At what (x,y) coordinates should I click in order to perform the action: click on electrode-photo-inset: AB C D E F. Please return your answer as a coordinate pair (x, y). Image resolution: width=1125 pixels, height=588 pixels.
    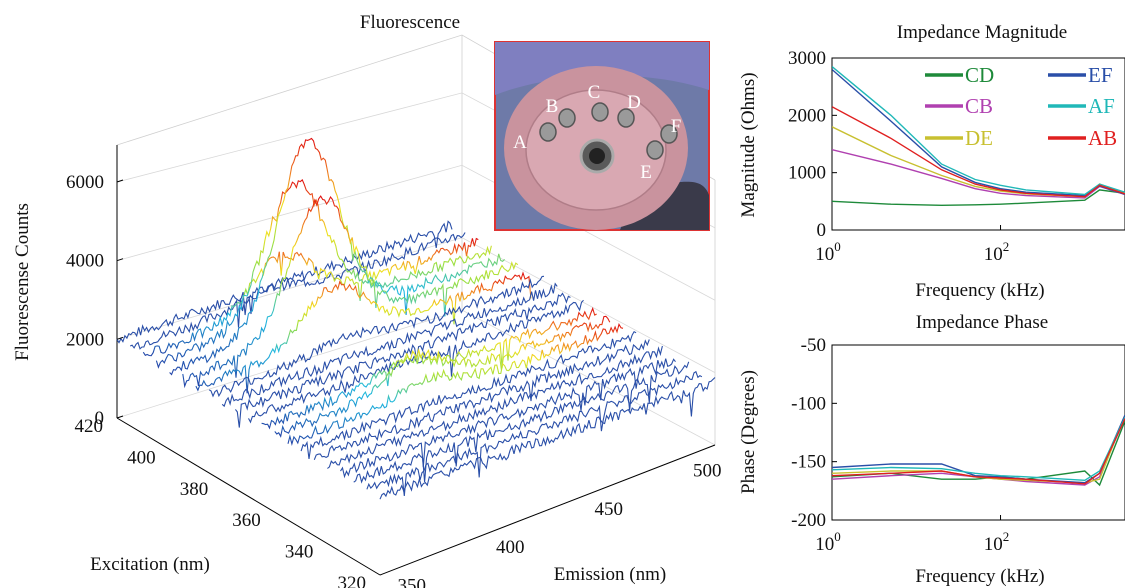
    Looking at the image, I should click on (602, 136).